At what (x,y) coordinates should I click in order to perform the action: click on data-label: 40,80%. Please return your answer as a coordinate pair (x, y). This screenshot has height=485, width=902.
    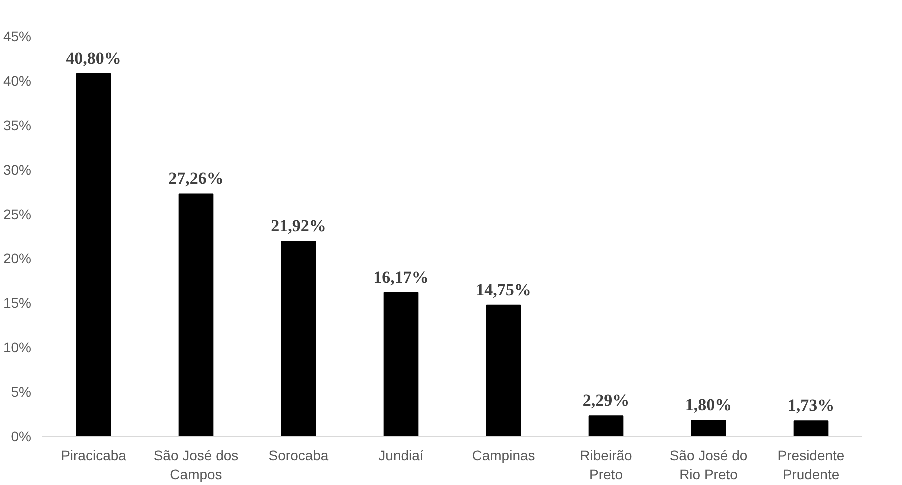
    Looking at the image, I should click on (94, 58).